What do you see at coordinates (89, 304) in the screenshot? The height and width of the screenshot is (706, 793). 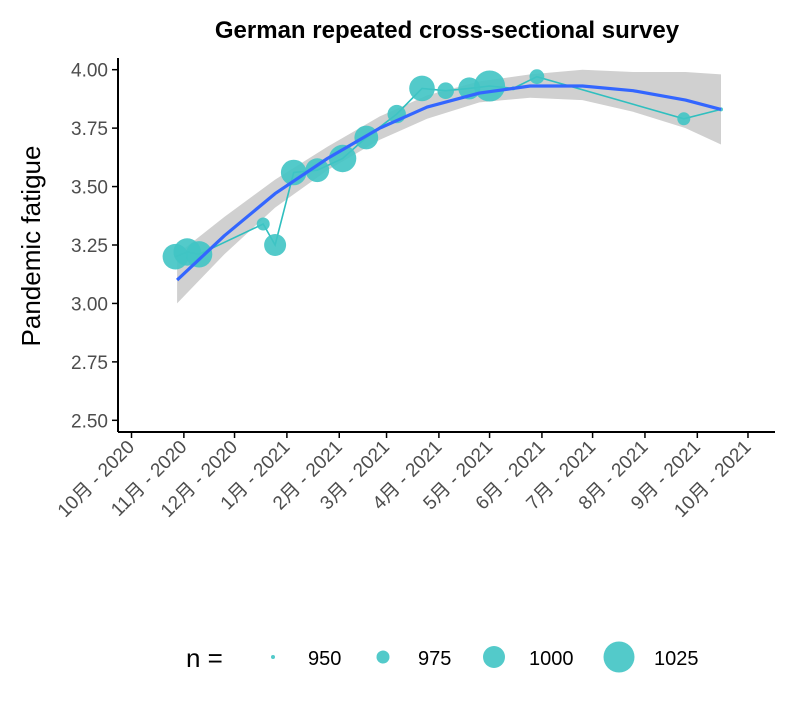 I see `y-tick-label: 3.00` at bounding box center [89, 304].